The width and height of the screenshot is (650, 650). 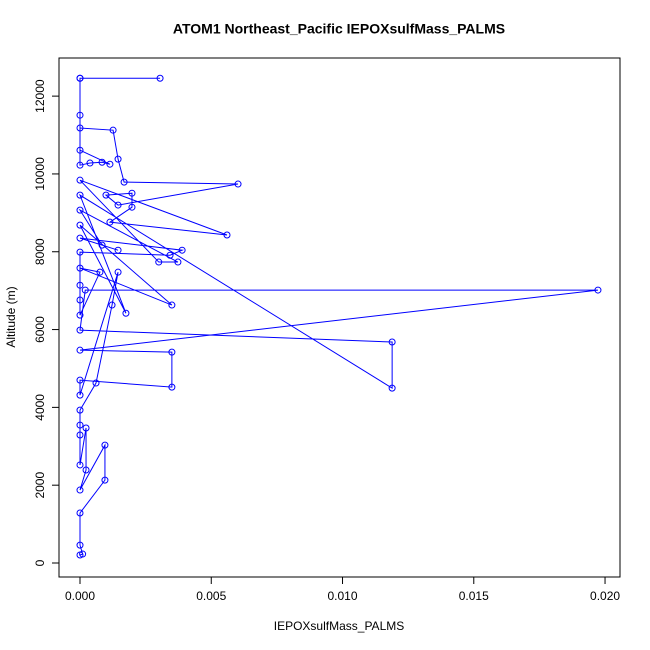 What do you see at coordinates (40, 174) in the screenshot?
I see `y-tick-label: 10000` at bounding box center [40, 174].